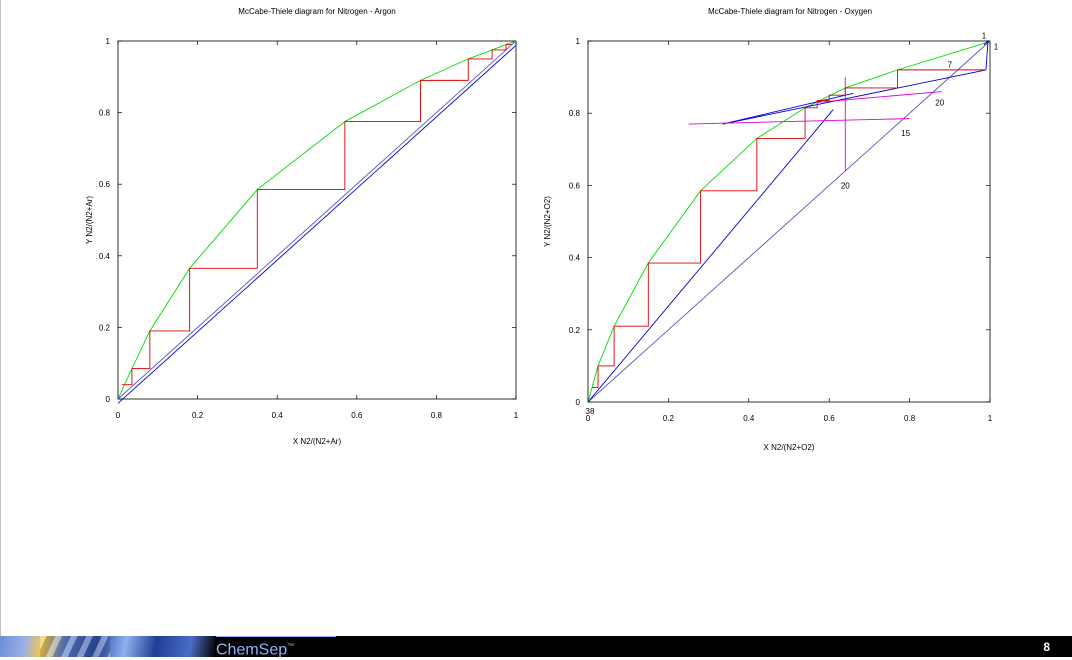 The height and width of the screenshot is (660, 1072). What do you see at coordinates (905, 133) in the screenshot?
I see `annotation-label: 15` at bounding box center [905, 133].